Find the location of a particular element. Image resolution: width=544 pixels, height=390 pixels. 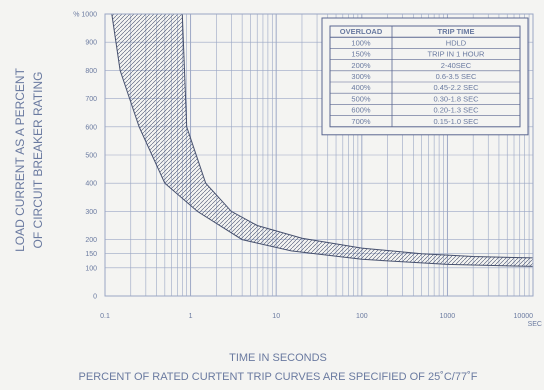

table-cell-trip-time: TRIP IN 1 HOUR is located at coordinates (457, 54).